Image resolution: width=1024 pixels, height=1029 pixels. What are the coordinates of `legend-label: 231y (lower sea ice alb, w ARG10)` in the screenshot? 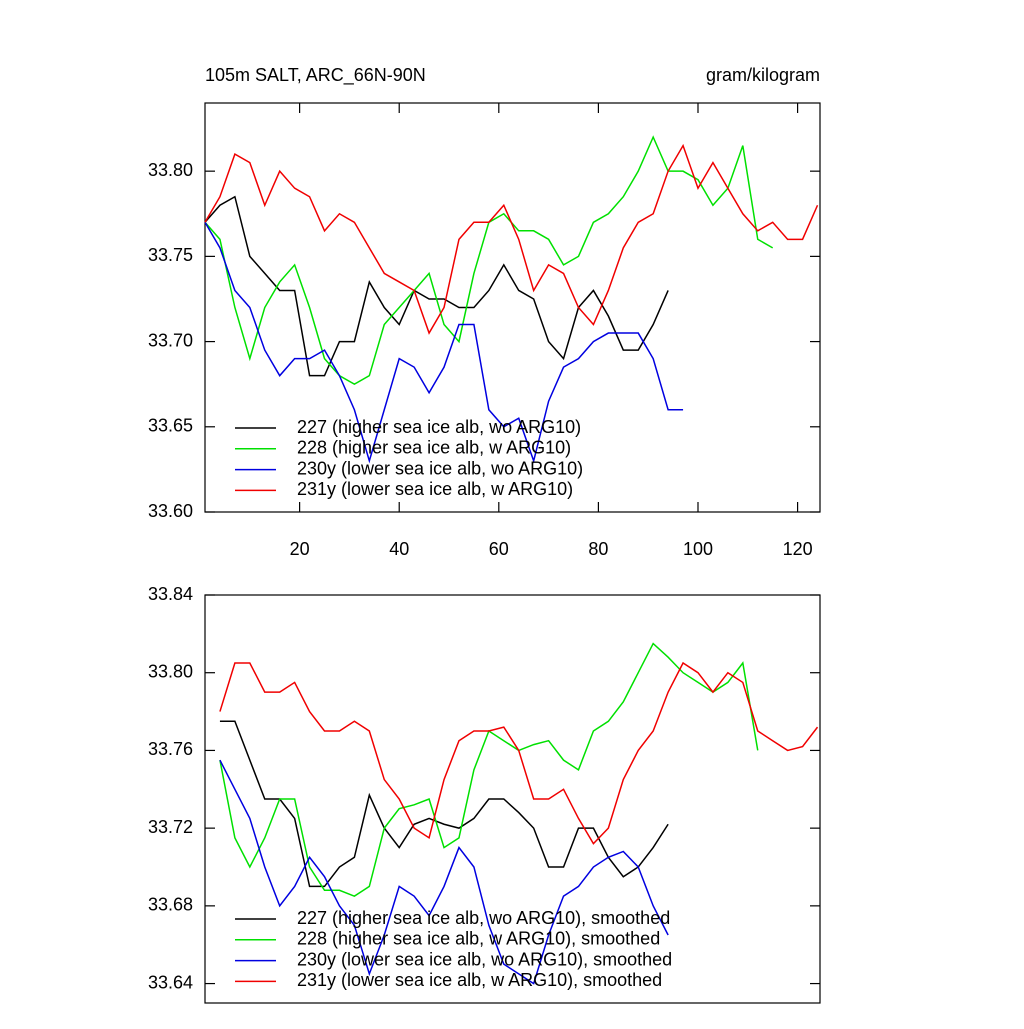 It's located at (435, 489).